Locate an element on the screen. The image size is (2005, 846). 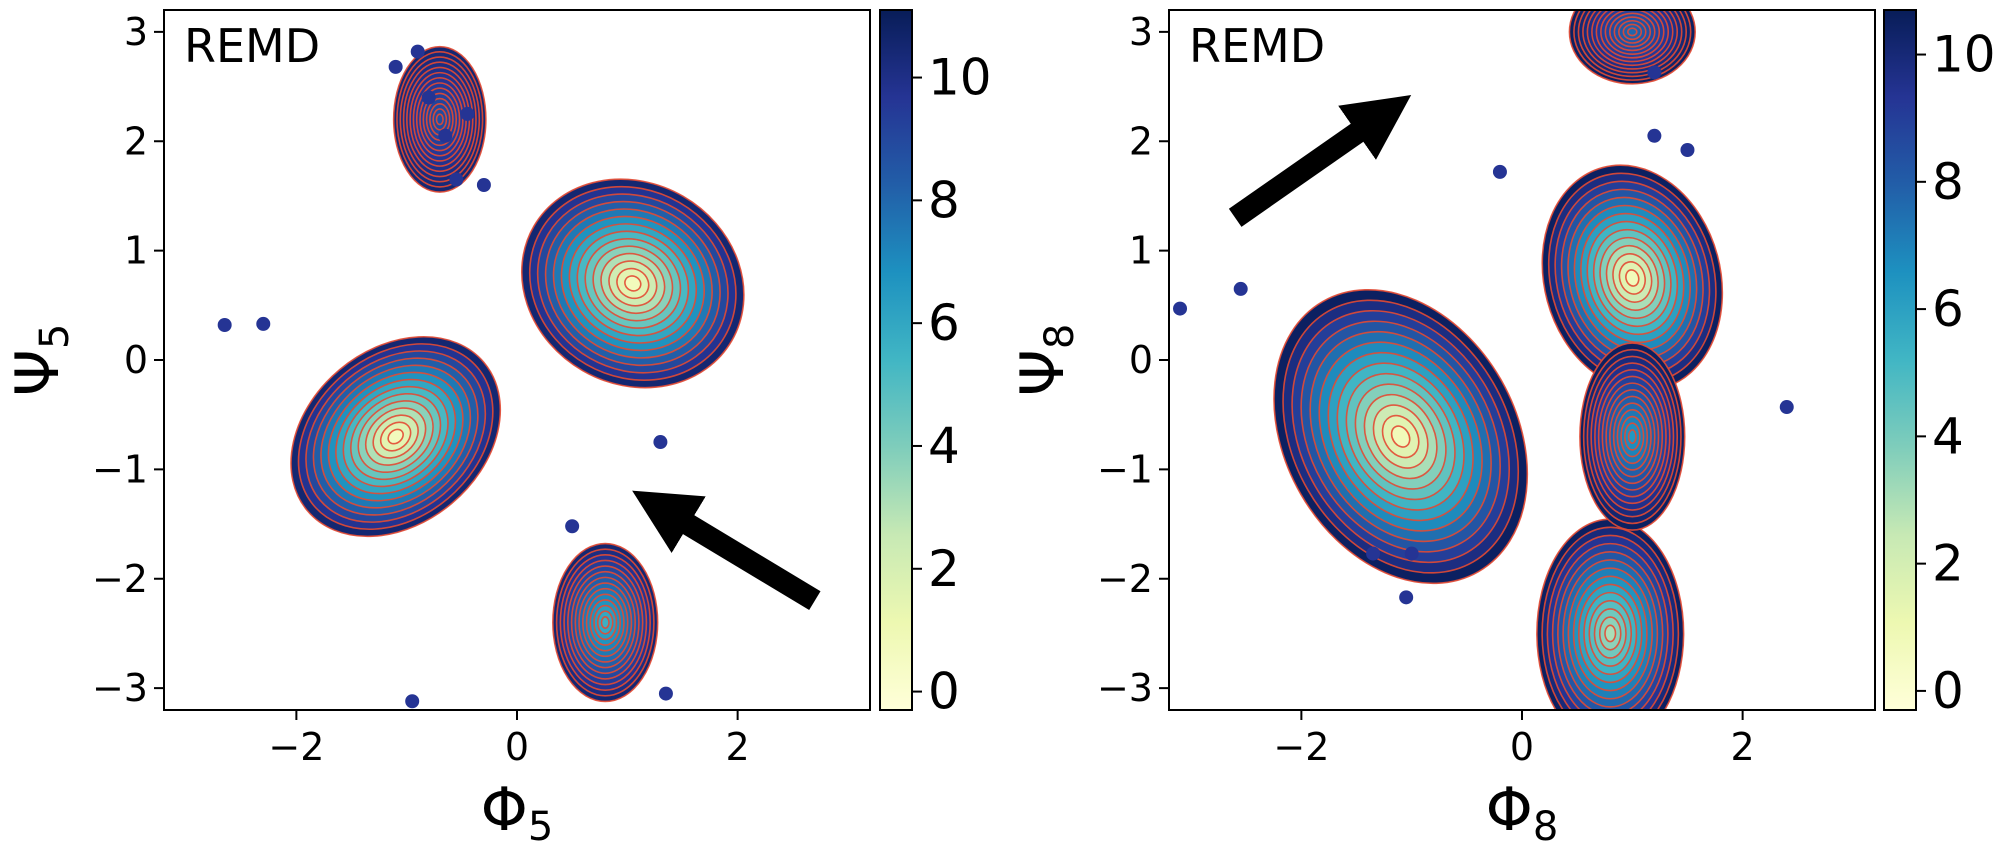
y-axis-label: Ψ8 is located at coordinates (1045, 360).